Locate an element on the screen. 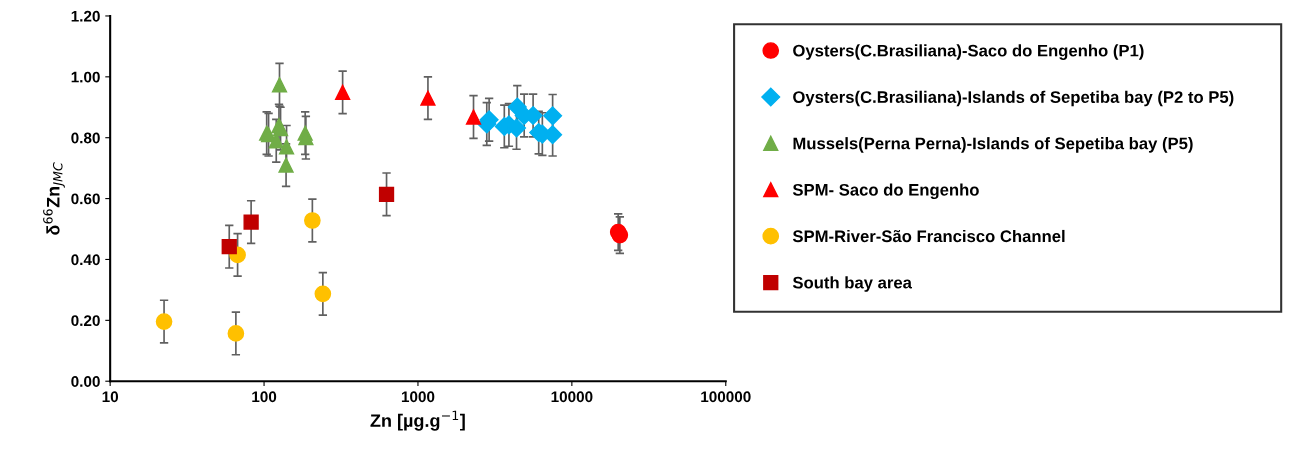 The width and height of the screenshot is (1296, 456). x-tick-label: 100000 is located at coordinates (726, 397).